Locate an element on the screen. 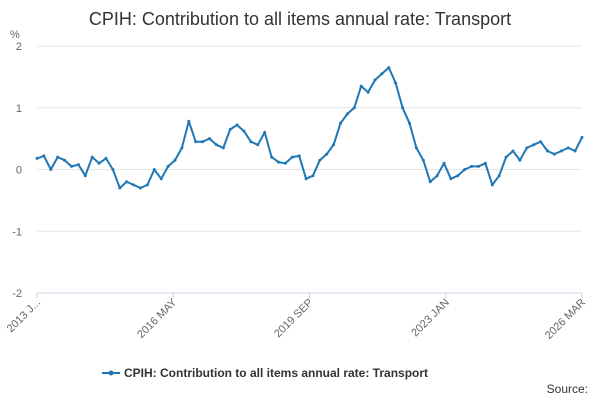  y-tick-label: 2 is located at coordinates (19, 47).